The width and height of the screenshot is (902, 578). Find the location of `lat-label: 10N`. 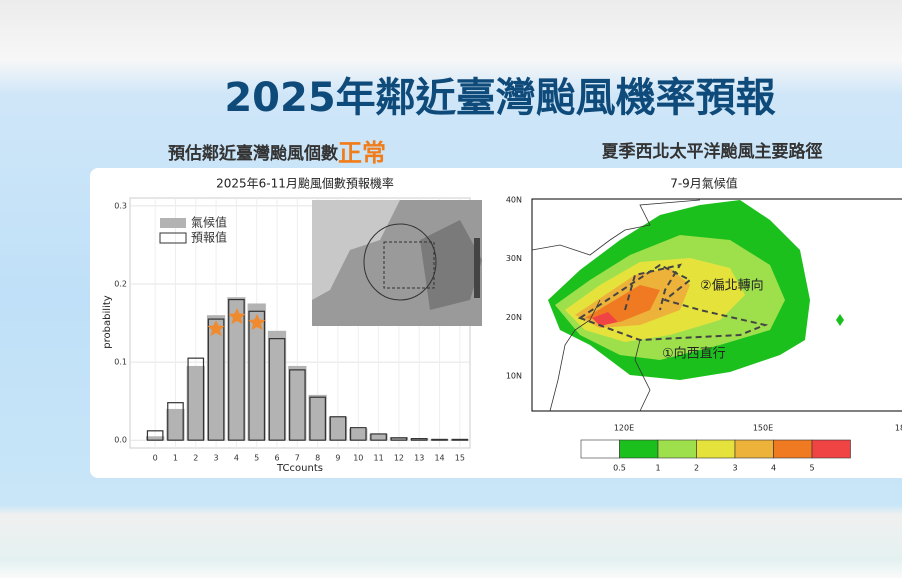

lat-label: 10N is located at coordinates (514, 376).